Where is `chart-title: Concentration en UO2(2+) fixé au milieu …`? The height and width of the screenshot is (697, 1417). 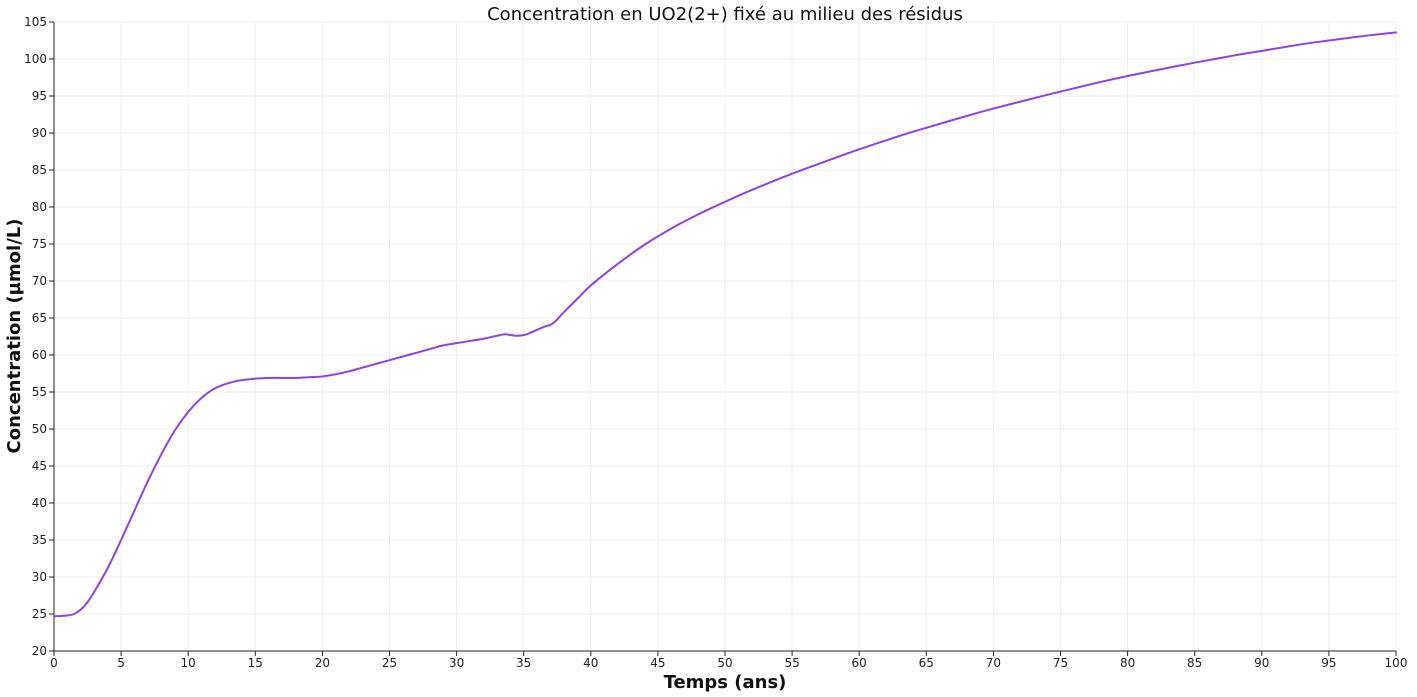 chart-title: Concentration en UO2(2+) fixé au milieu … is located at coordinates (725, 14).